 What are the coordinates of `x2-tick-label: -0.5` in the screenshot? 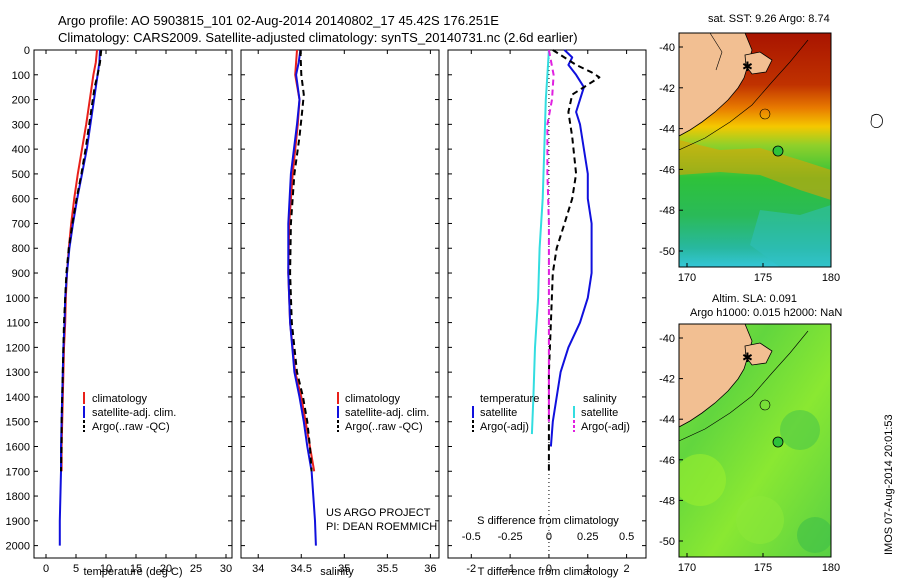 It's located at (471, 537).